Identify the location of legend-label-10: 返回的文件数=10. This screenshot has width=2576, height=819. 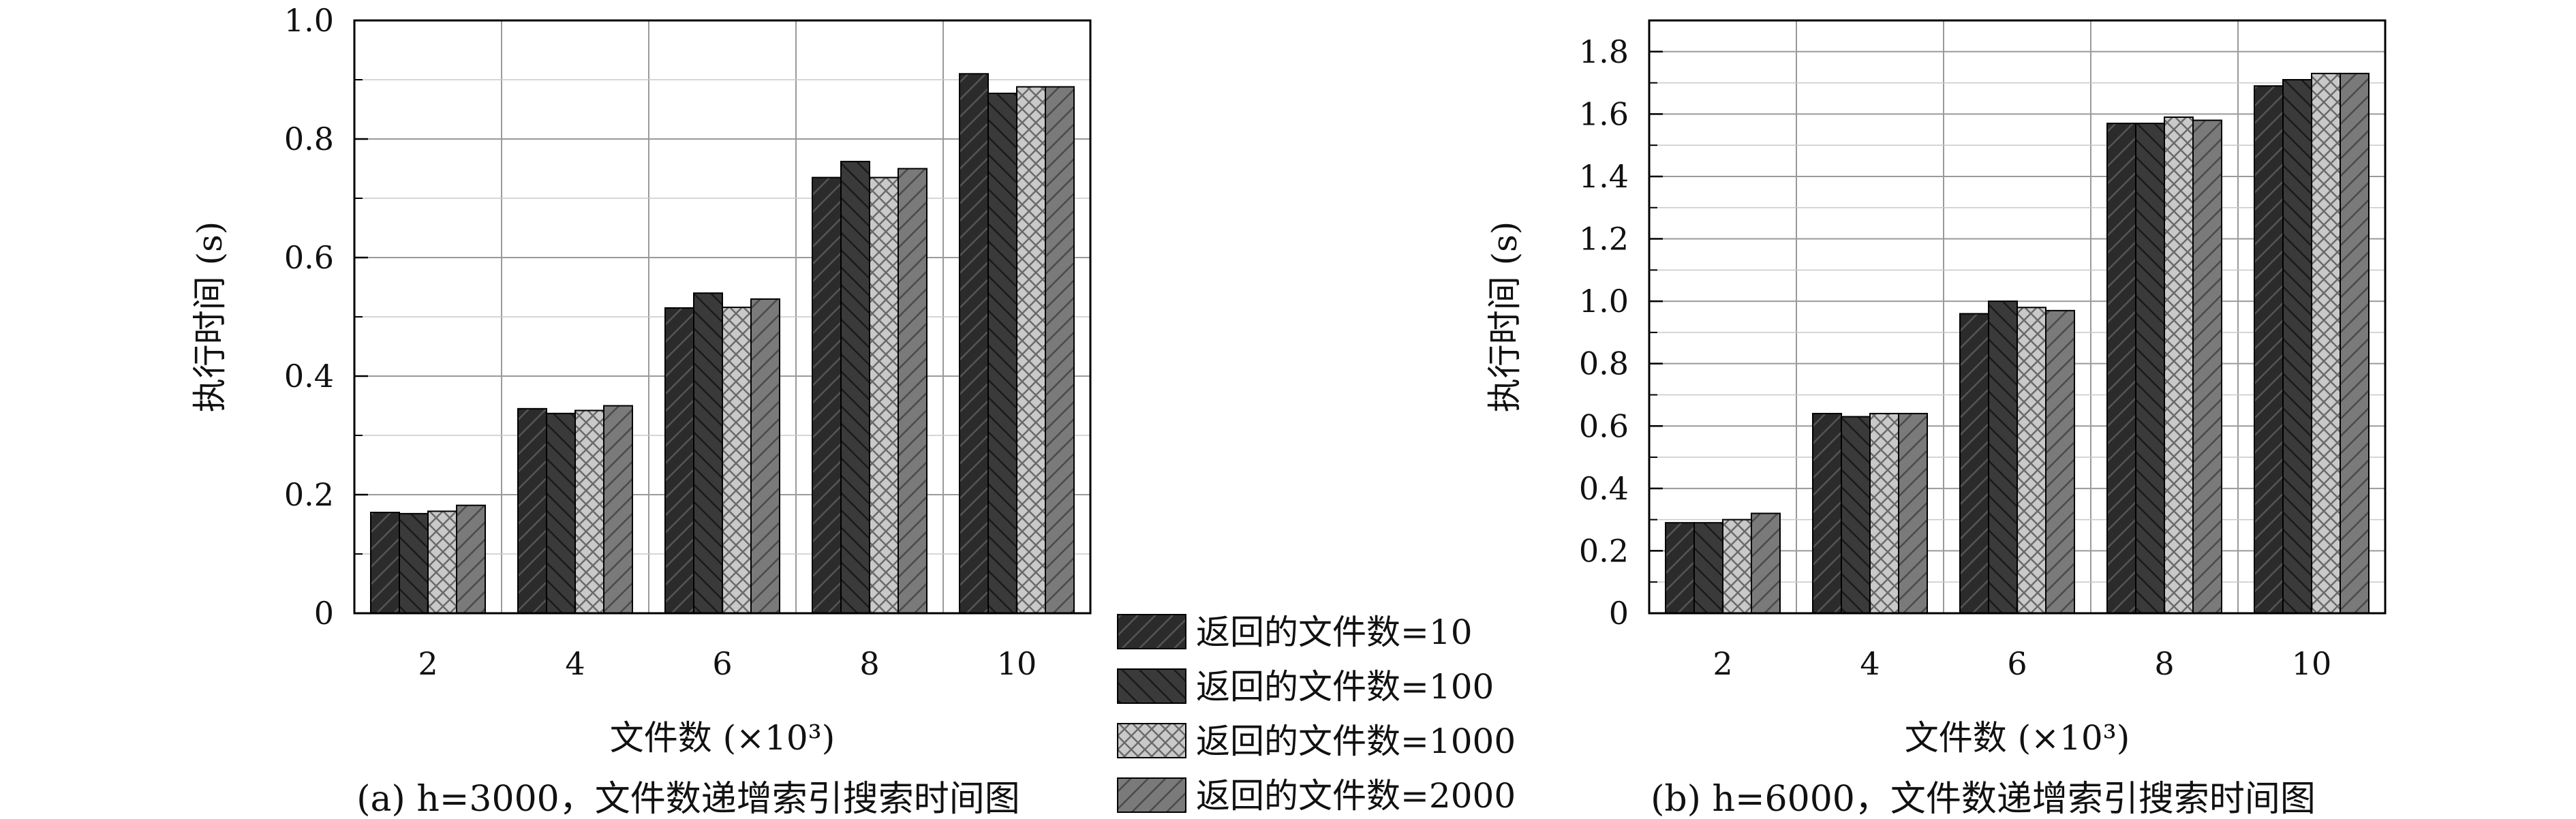
(1334, 632).